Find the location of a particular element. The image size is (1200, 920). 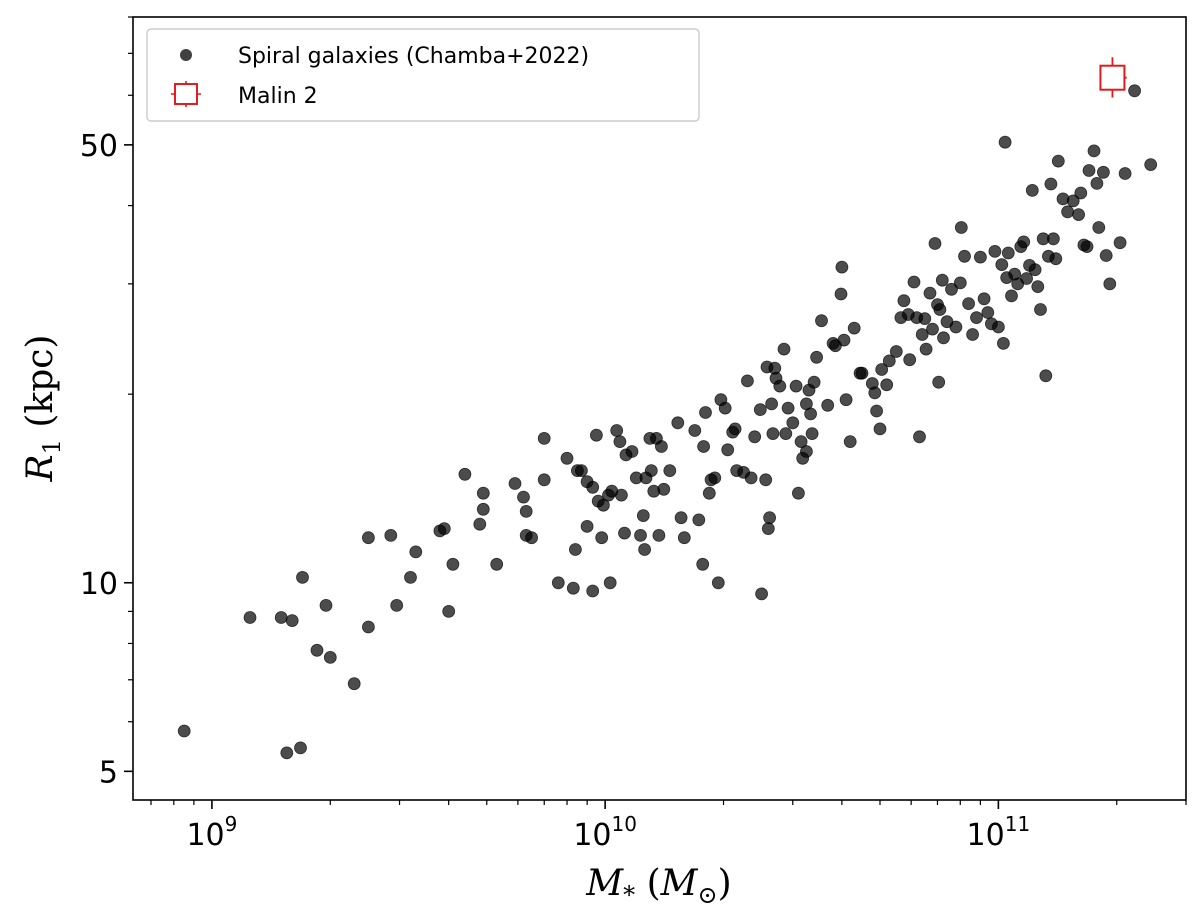

y-axis: 5 10 50 is located at coordinates (106, 403).